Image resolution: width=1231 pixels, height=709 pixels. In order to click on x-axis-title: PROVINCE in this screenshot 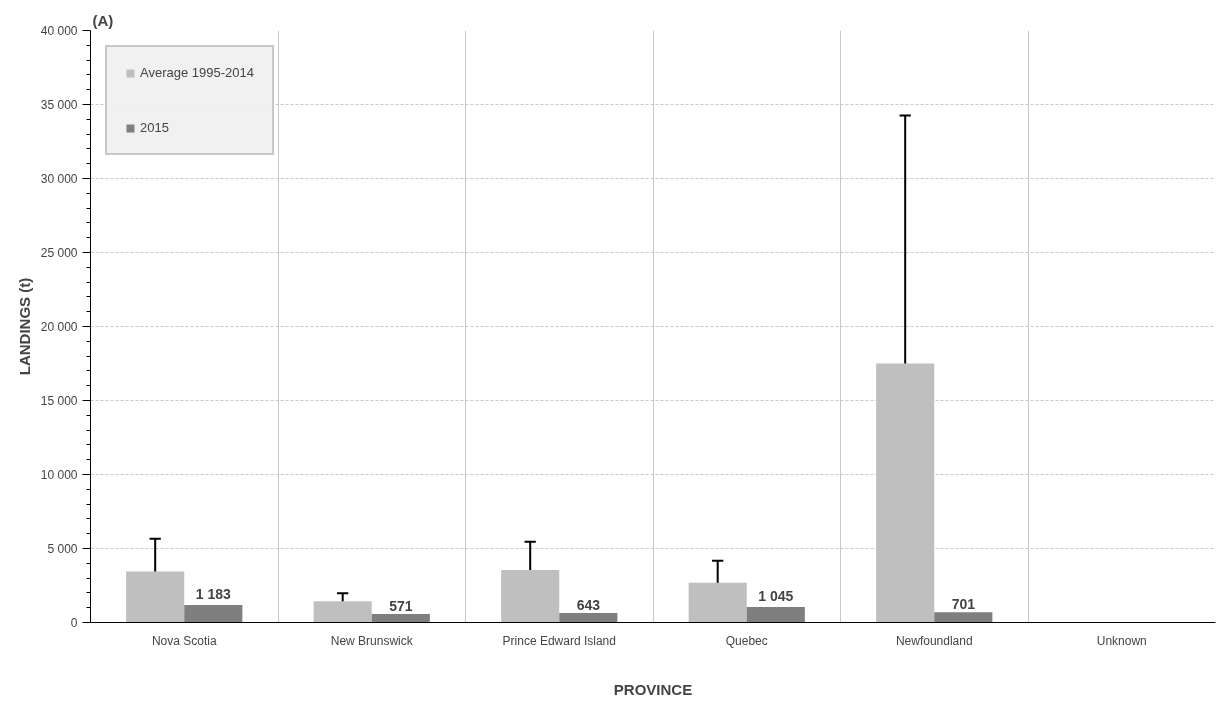, I will do `click(653, 689)`.